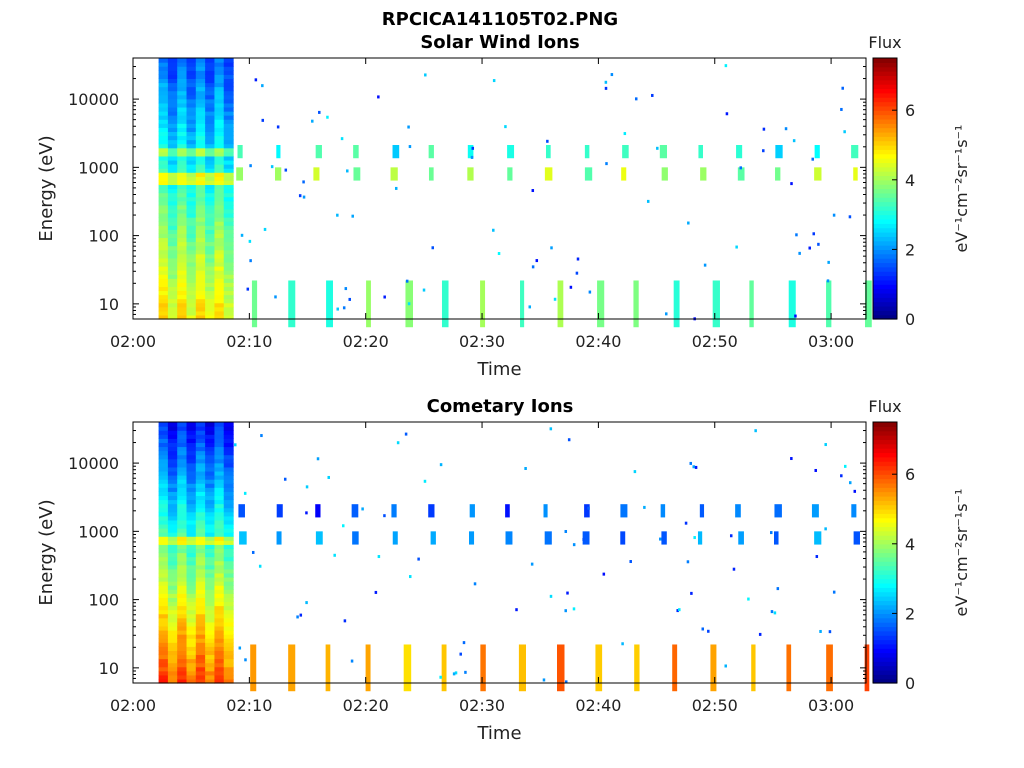 The height and width of the screenshot is (768, 1024). I want to click on colorbar-tick-label: 0, so click(910, 683).